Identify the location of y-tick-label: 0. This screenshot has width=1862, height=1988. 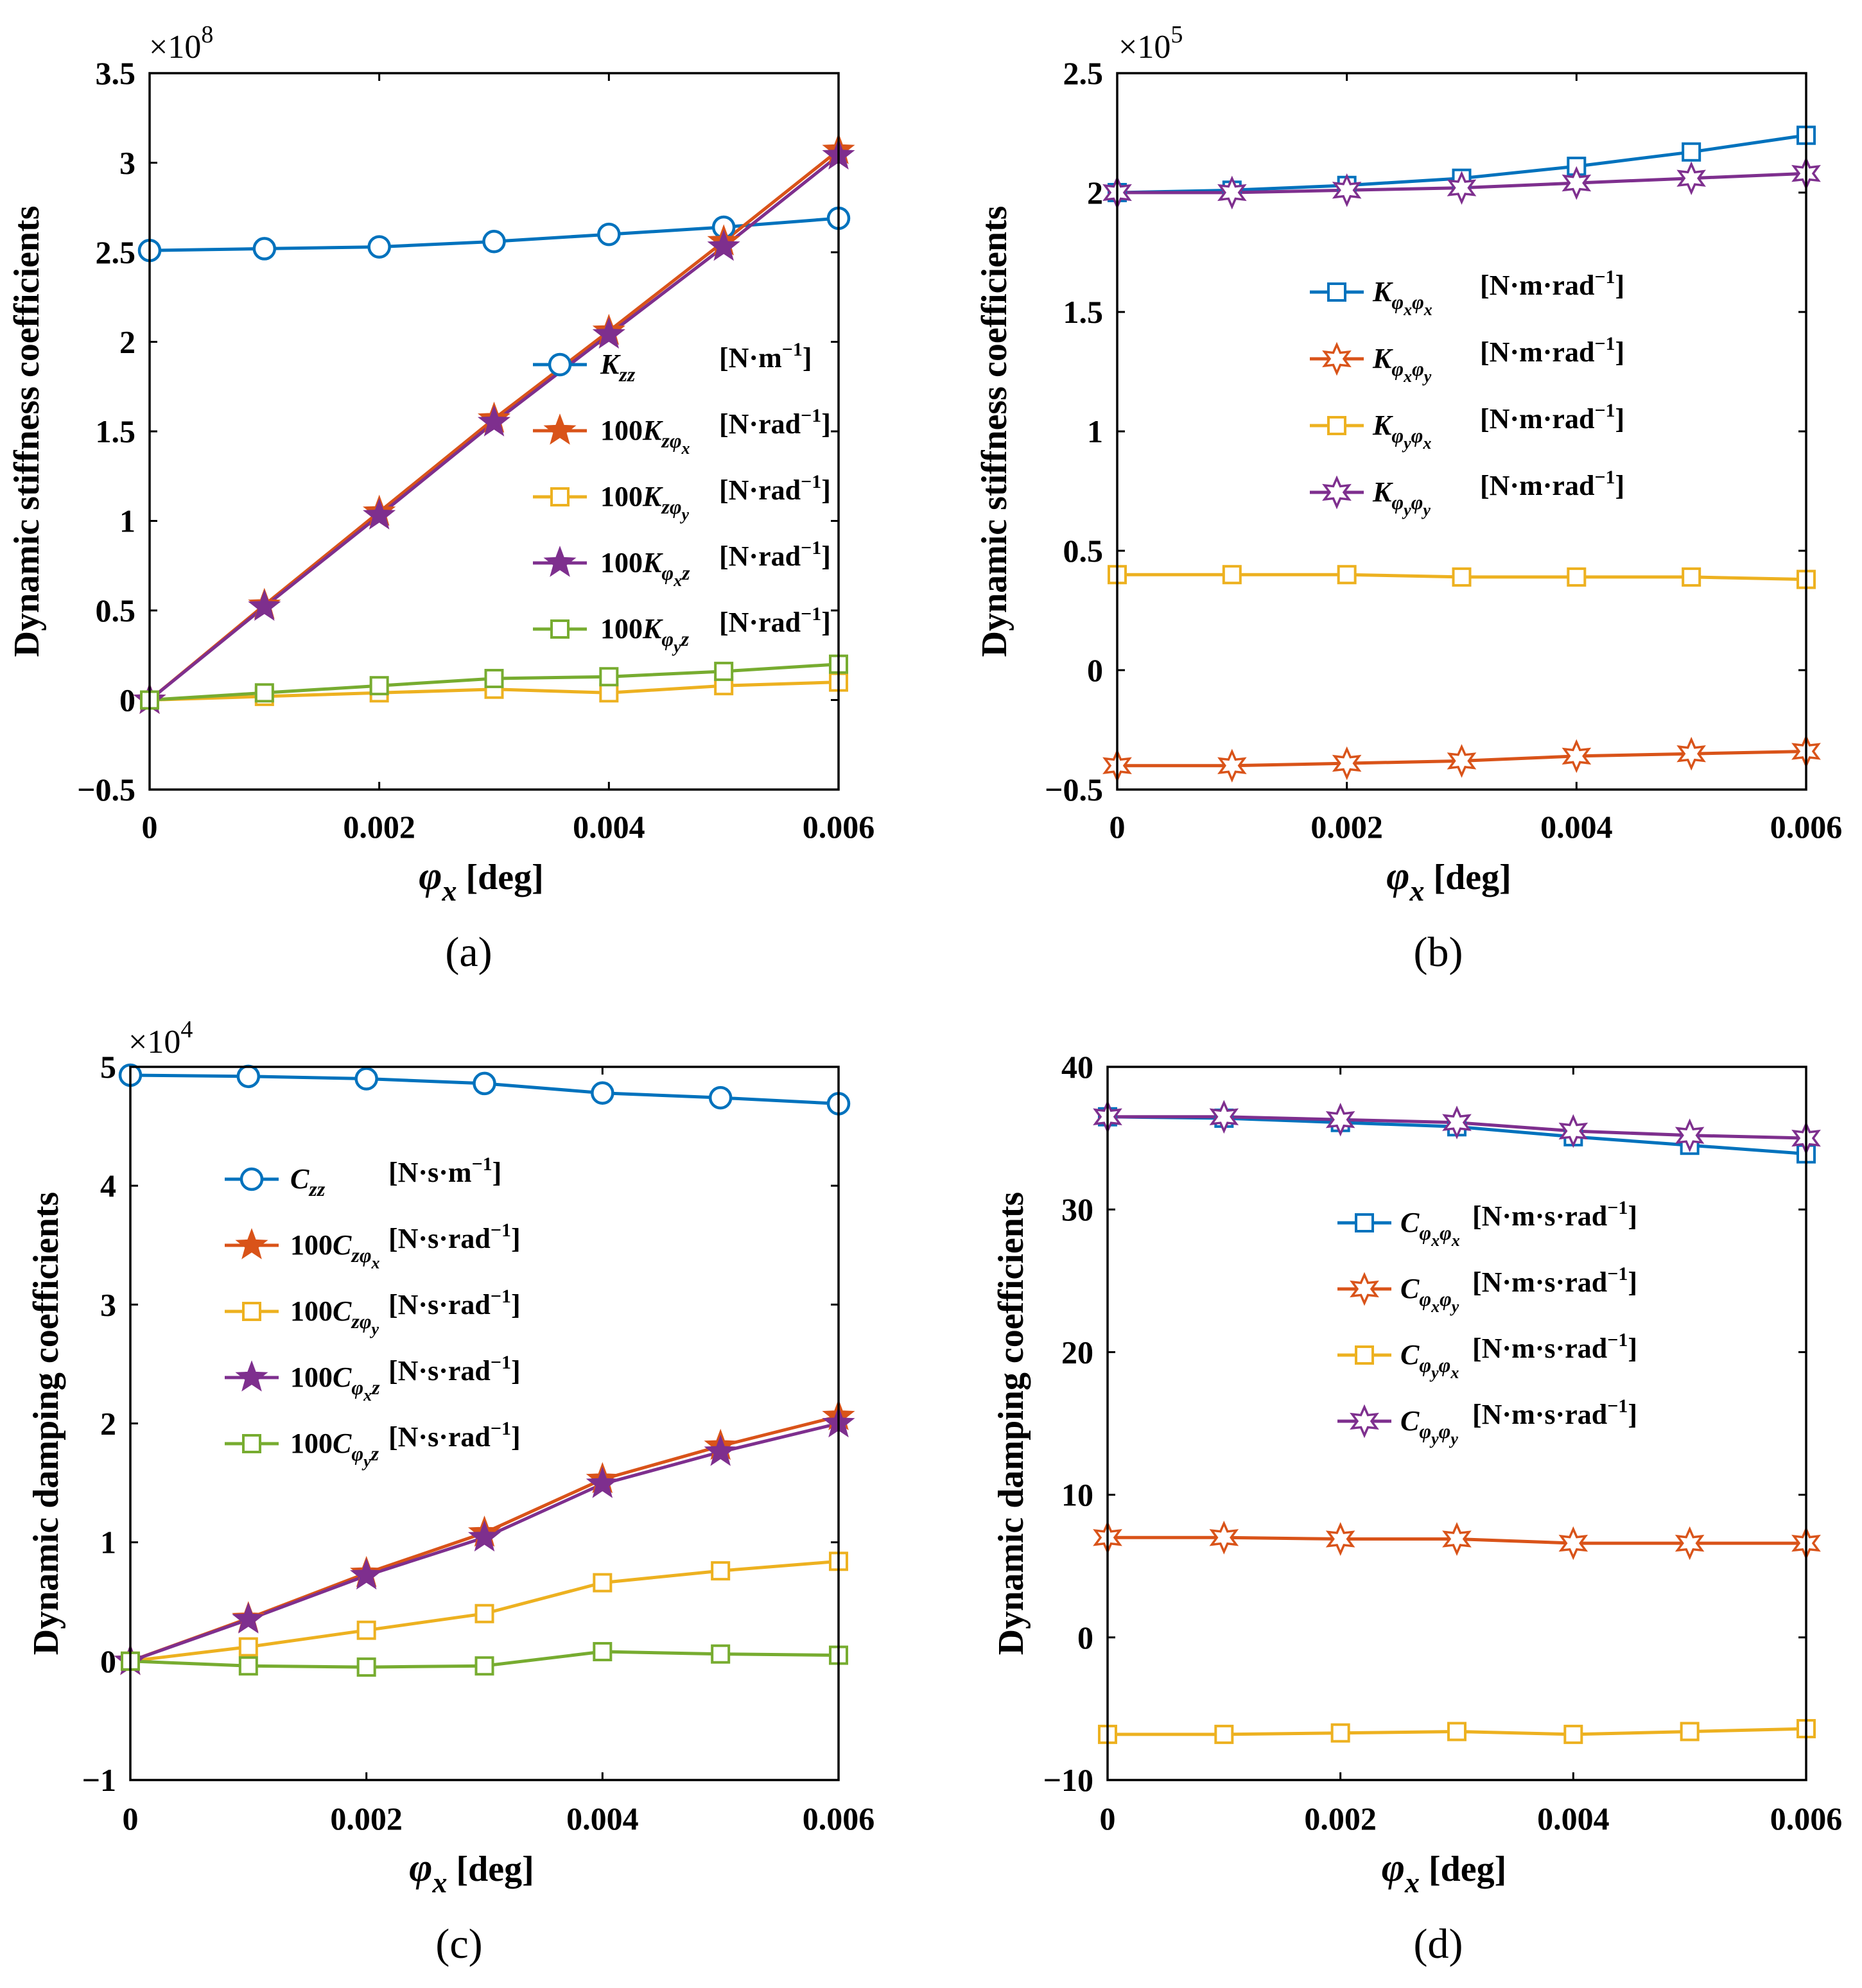
(1095, 670).